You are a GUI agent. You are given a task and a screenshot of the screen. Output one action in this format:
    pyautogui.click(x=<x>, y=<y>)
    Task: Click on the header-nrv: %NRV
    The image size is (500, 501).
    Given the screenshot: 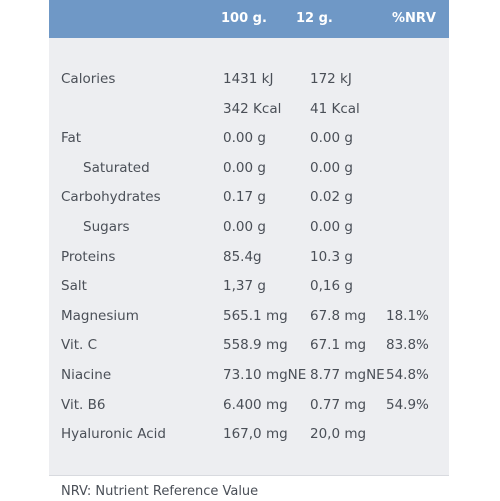 What is the action you would take?
    pyautogui.click(x=414, y=18)
    